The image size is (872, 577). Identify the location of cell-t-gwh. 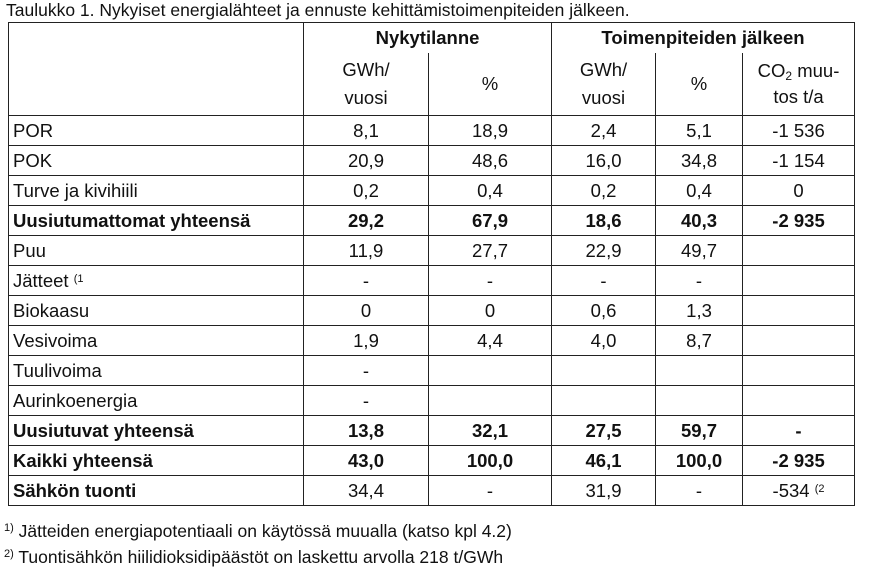
(604, 370).